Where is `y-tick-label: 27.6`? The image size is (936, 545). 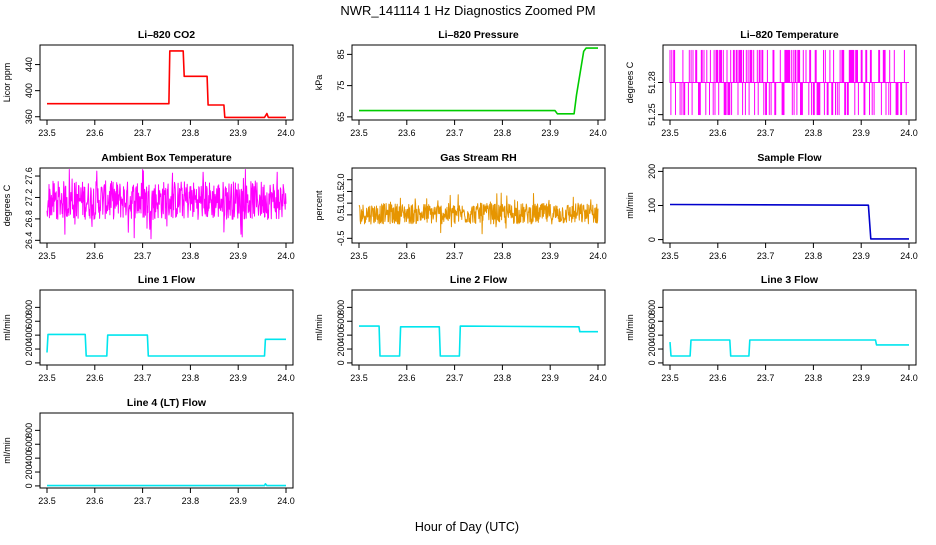 y-tick-label: 27.6 is located at coordinates (29, 176).